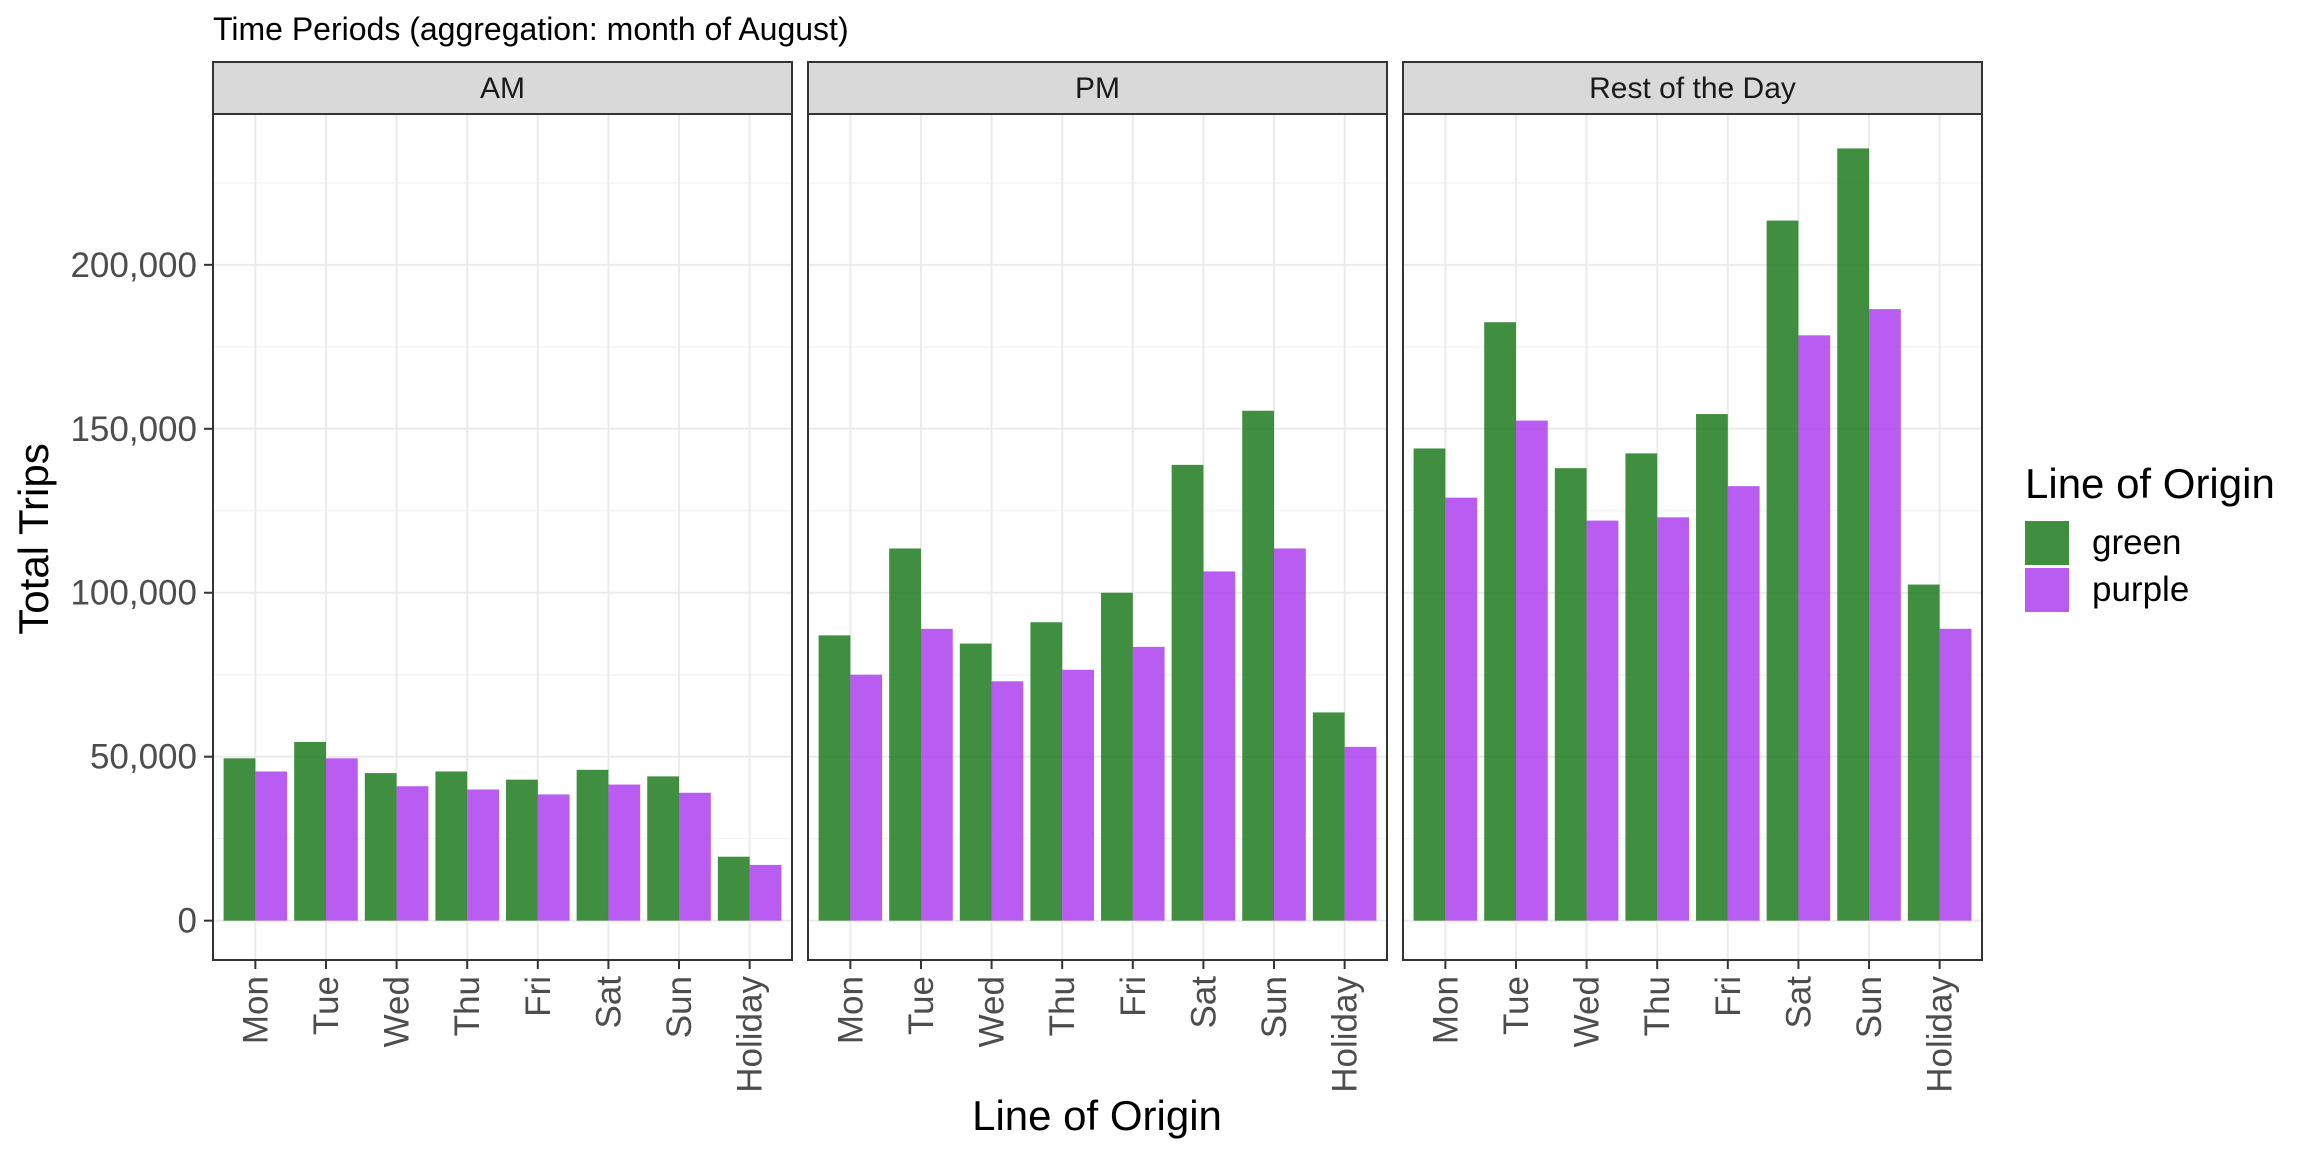 The width and height of the screenshot is (2304, 1157). I want to click on facet-strip-label: PM, so click(1097, 88).